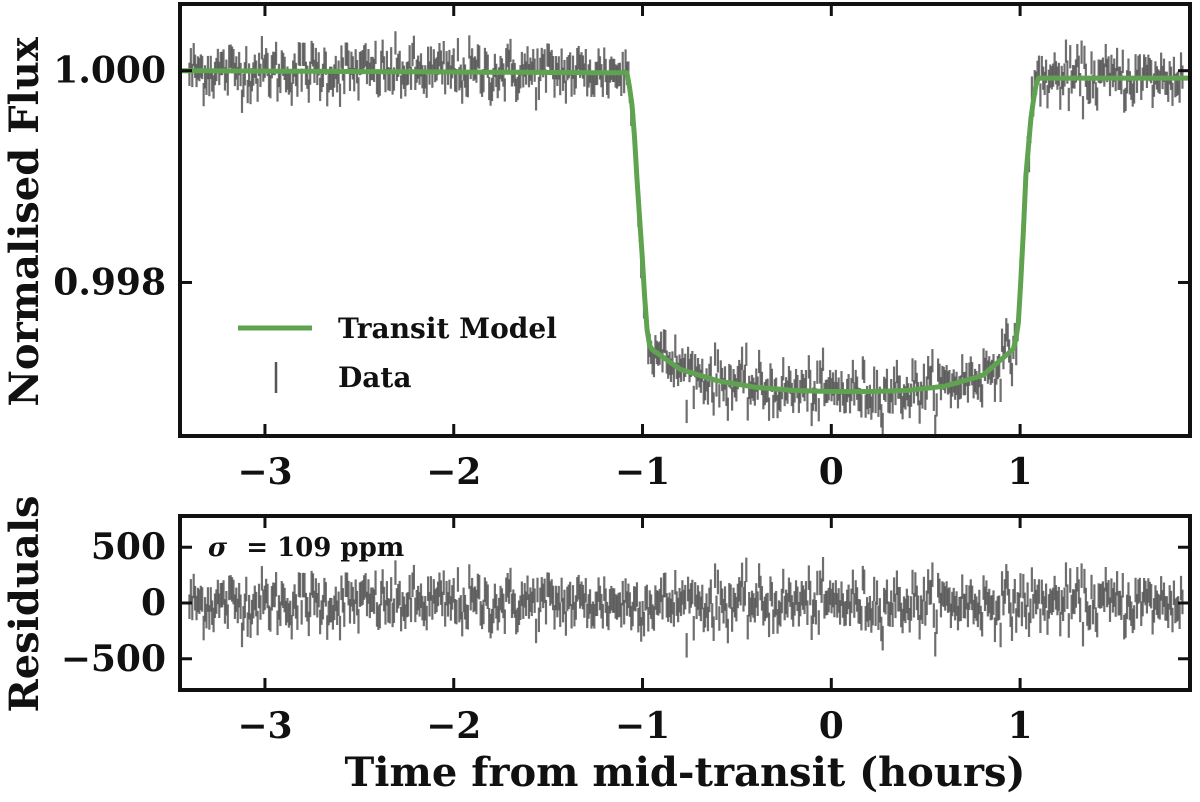 This screenshot has height=802, width=1200. What do you see at coordinates (113, 659) in the screenshot?
I see `y-tick-label: −500` at bounding box center [113, 659].